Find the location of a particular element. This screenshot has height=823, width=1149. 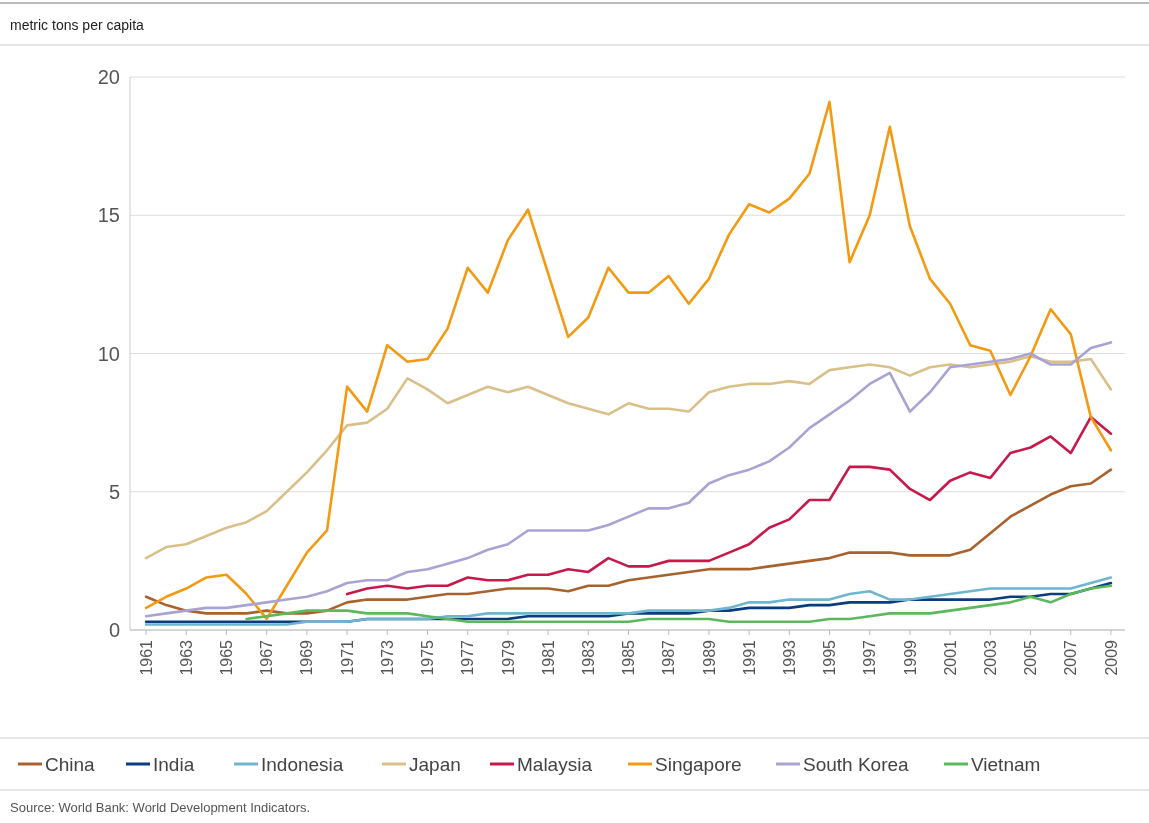

x-tick-label: 1995 is located at coordinates (830, 657).